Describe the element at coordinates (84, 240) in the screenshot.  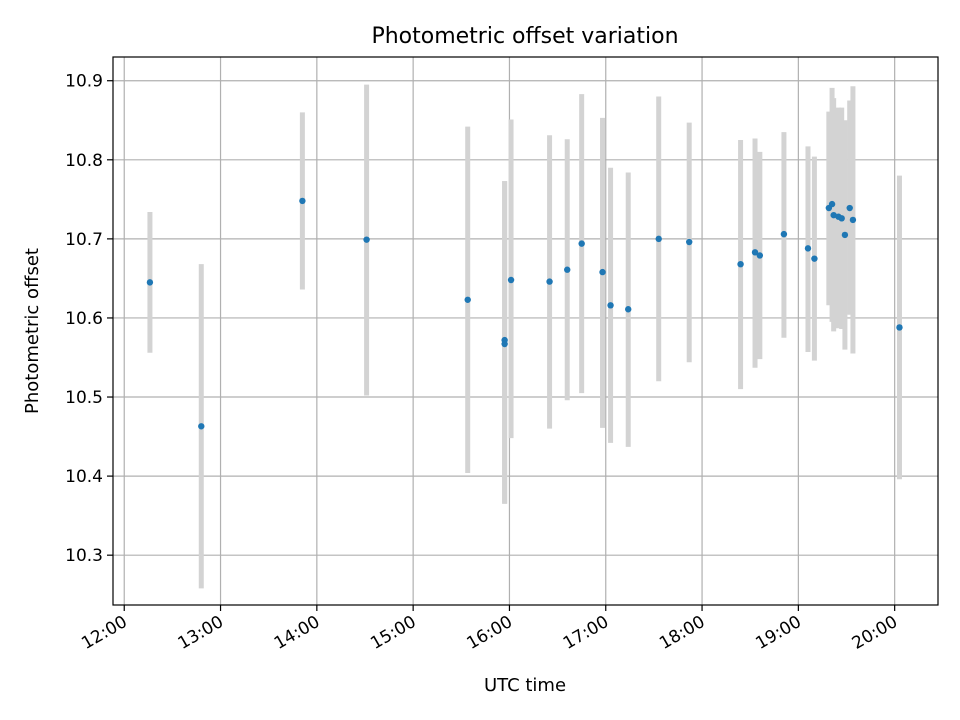
I see `y-tick-label: 10.7` at that location.